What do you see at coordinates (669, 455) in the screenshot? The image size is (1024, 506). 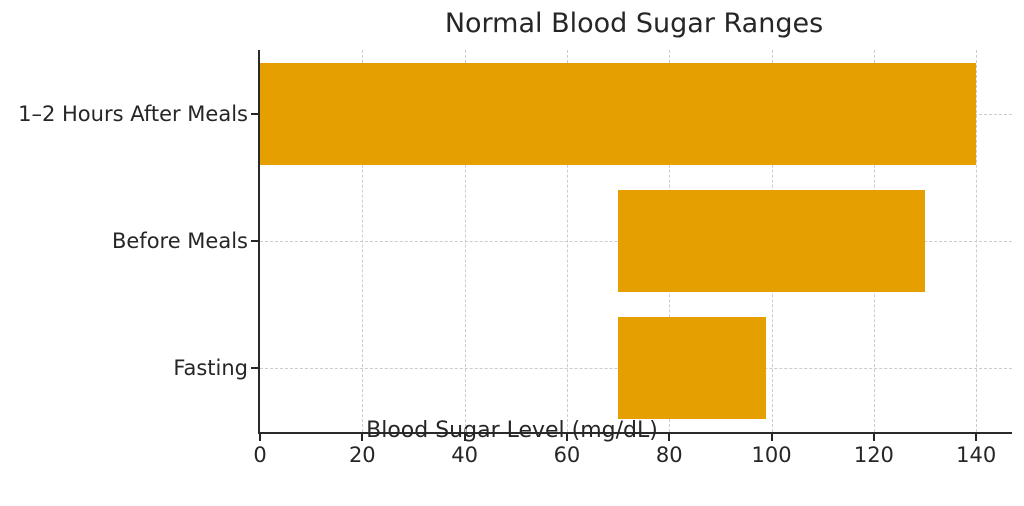 I see `x-tick-label: 80` at bounding box center [669, 455].